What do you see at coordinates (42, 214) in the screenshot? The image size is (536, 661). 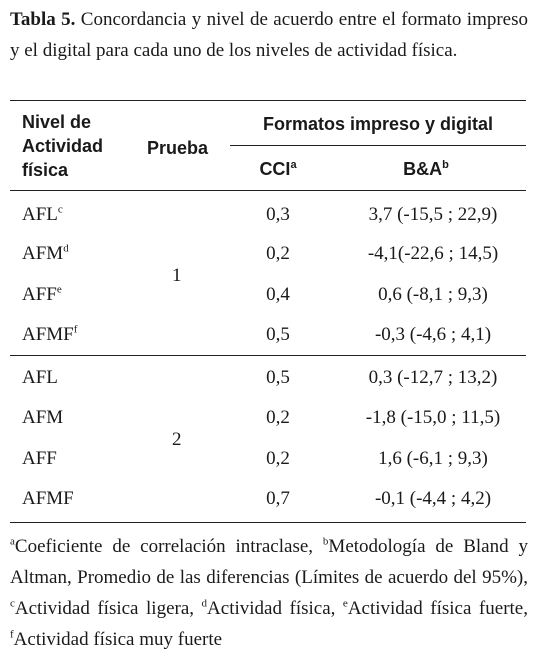 I see `table-row-nivel: AFLc` at bounding box center [42, 214].